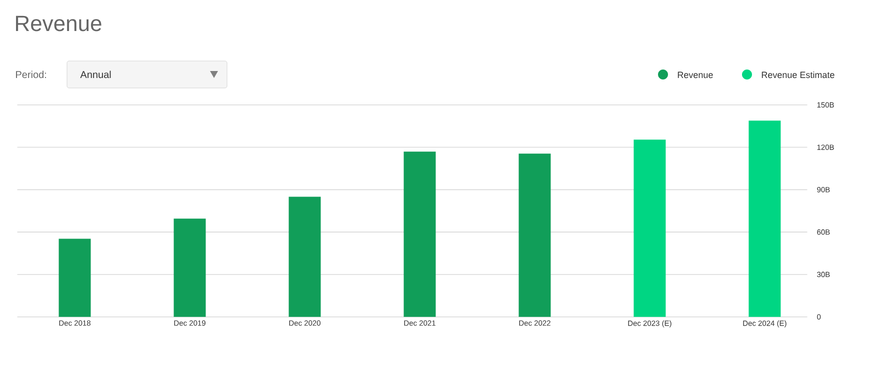  I want to click on text: Period:, so click(31, 74).